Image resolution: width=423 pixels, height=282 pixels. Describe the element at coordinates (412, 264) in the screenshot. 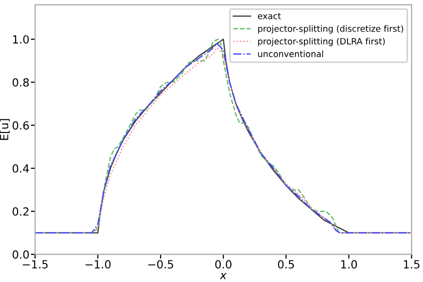

I see `x-tick-label: 1.5` at that location.